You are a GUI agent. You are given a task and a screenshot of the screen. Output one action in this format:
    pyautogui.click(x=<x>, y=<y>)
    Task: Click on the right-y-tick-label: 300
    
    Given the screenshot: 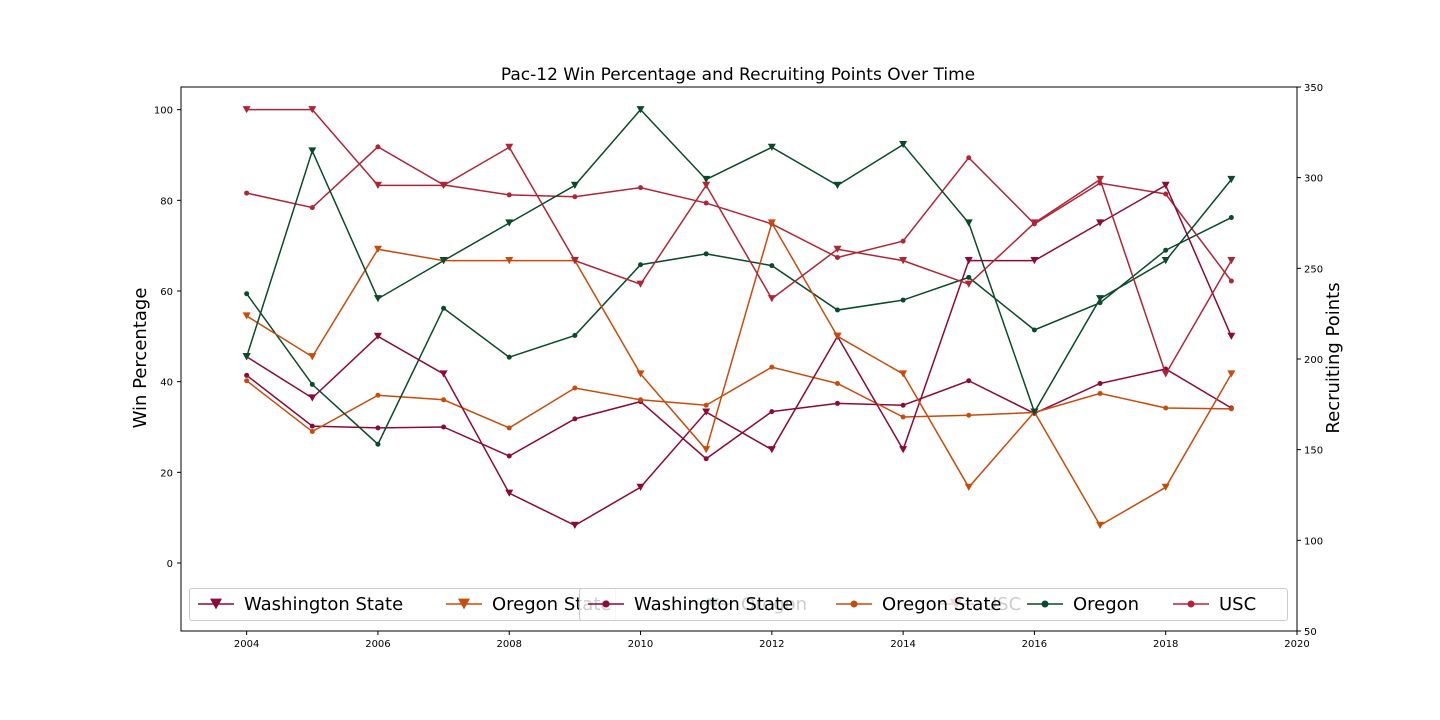 What is the action you would take?
    pyautogui.click(x=1313, y=179)
    